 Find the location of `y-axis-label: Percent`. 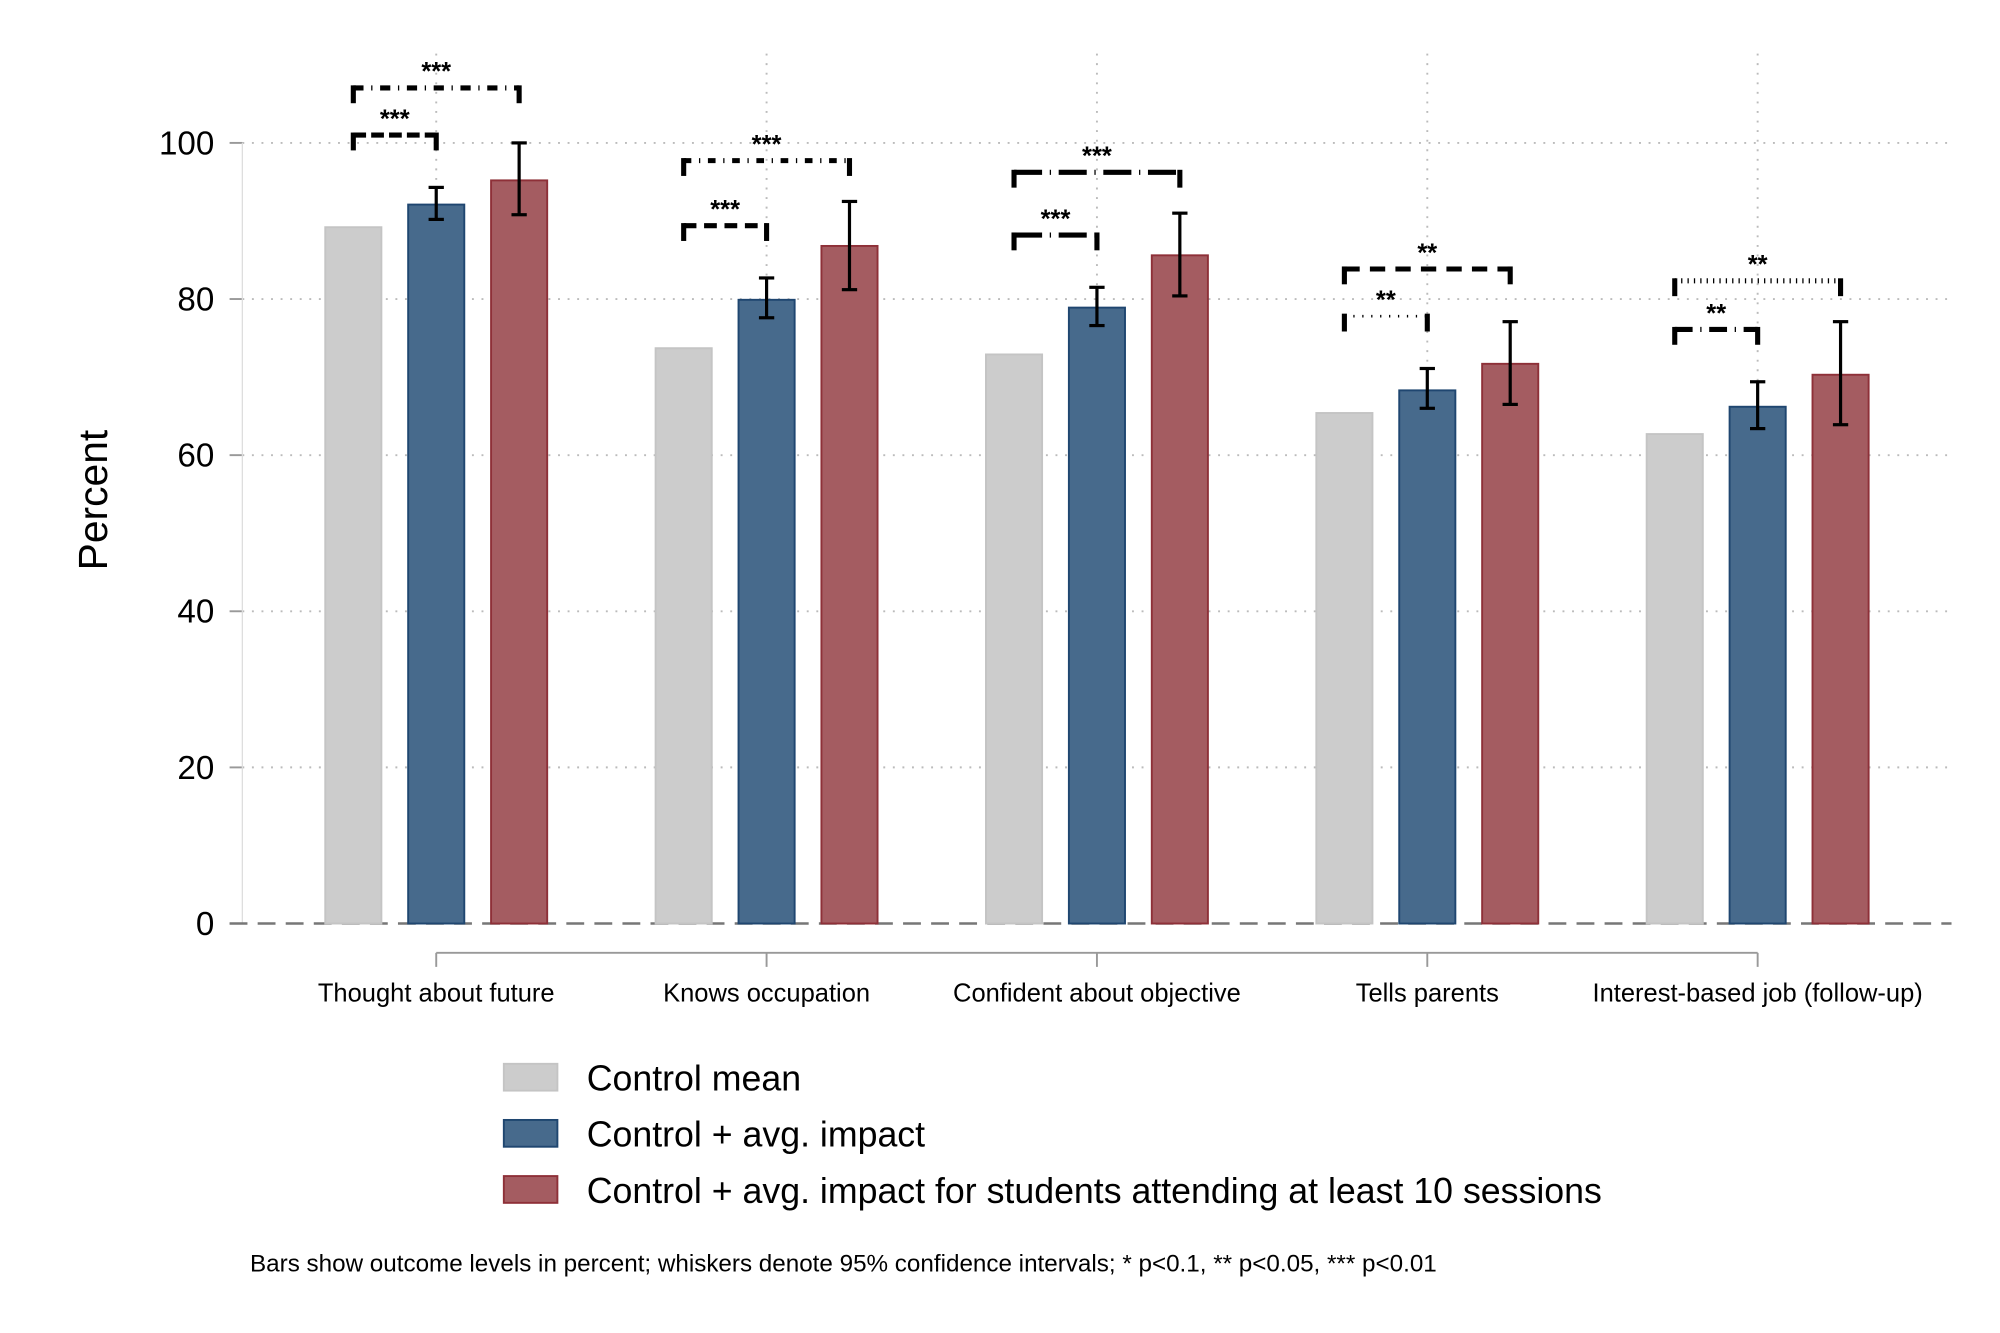

y-axis-label: Percent is located at coordinates (93, 499).